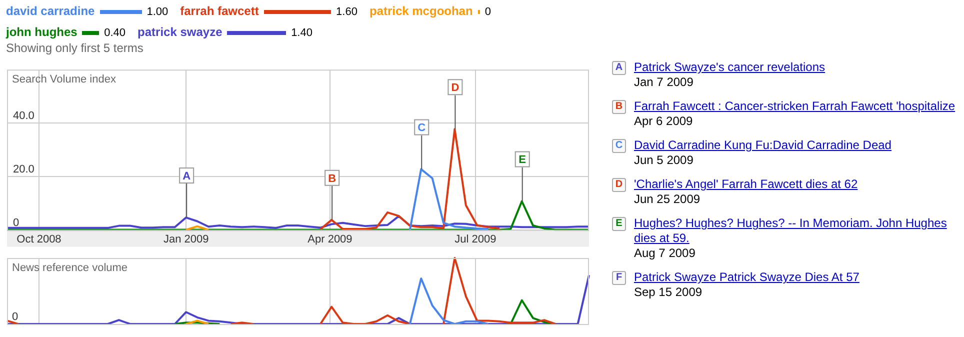 Image resolution: width=964 pixels, height=337 pixels. Describe the element at coordinates (669, 292) in the screenshot. I see `text: Sep 15 2009` at that location.